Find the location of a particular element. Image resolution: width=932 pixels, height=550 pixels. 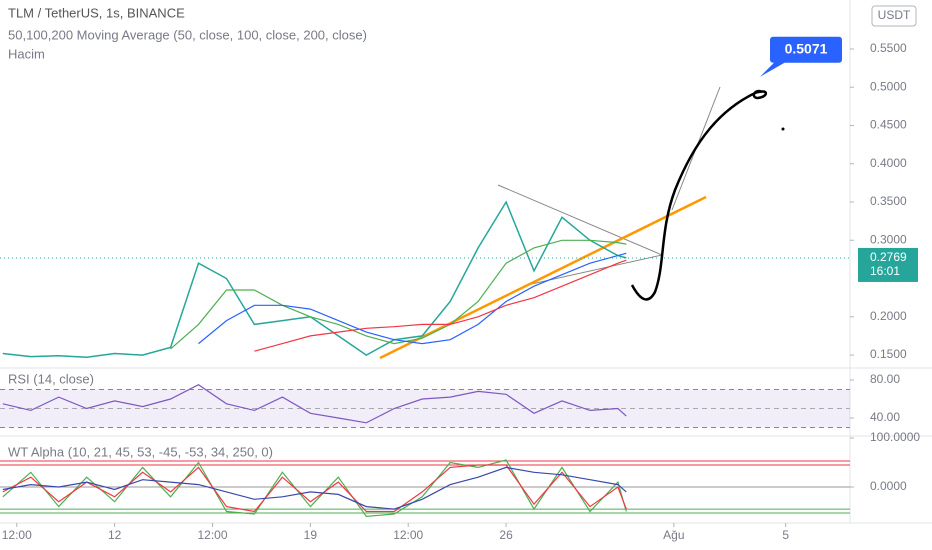

chart-title: TLM / TetherUS, 1s, BINANCE is located at coordinates (96, 12).